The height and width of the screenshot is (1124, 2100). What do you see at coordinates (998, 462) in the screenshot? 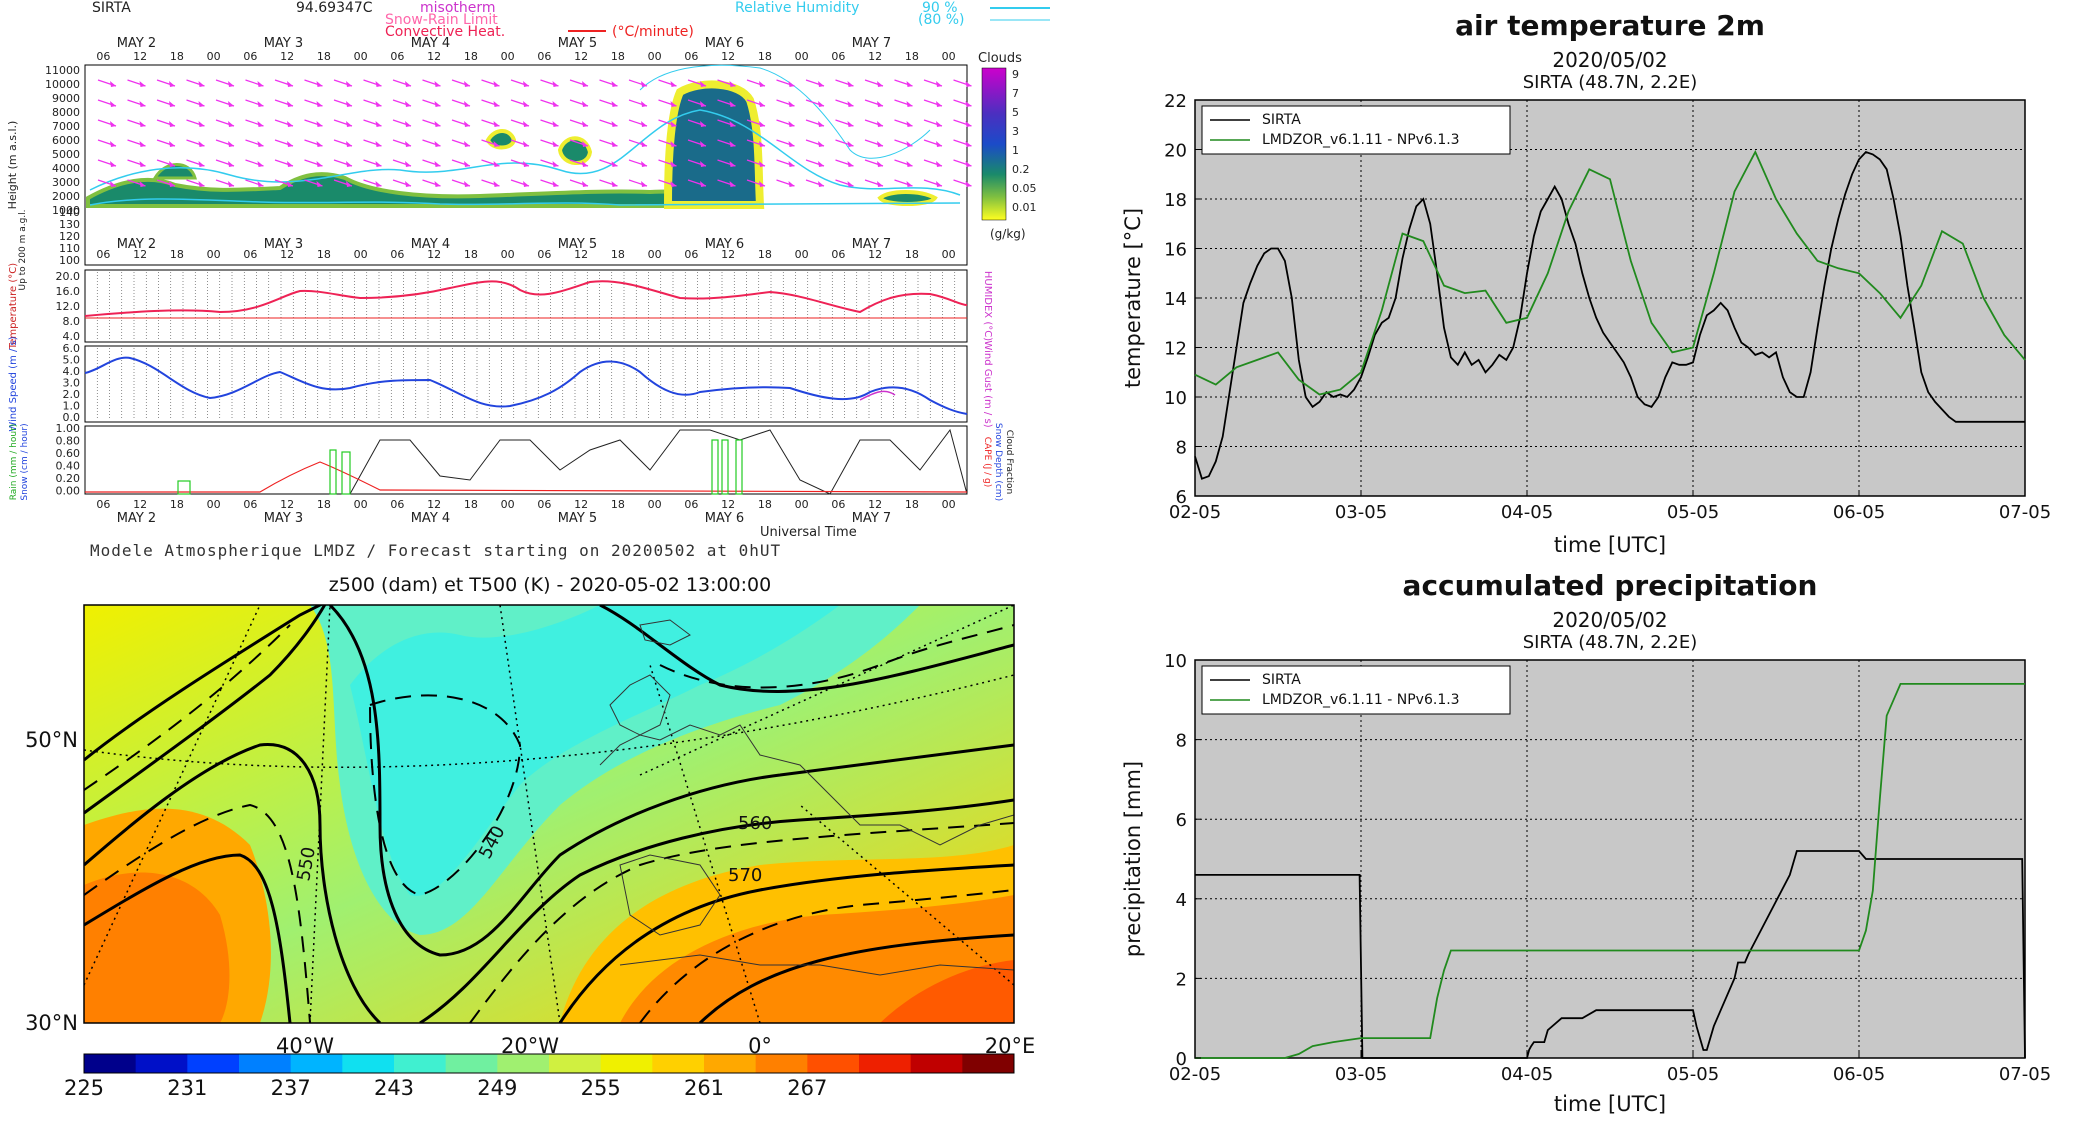
I see `snowdepth-label: Snow Depth (cm)` at bounding box center [998, 462].